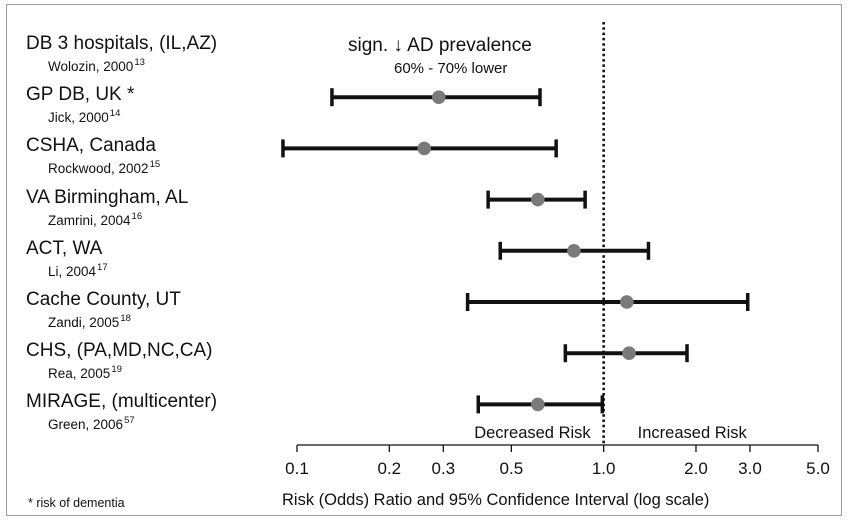  I want to click on study-name: CHS, (PA,MD,NC,CA), so click(119, 351).